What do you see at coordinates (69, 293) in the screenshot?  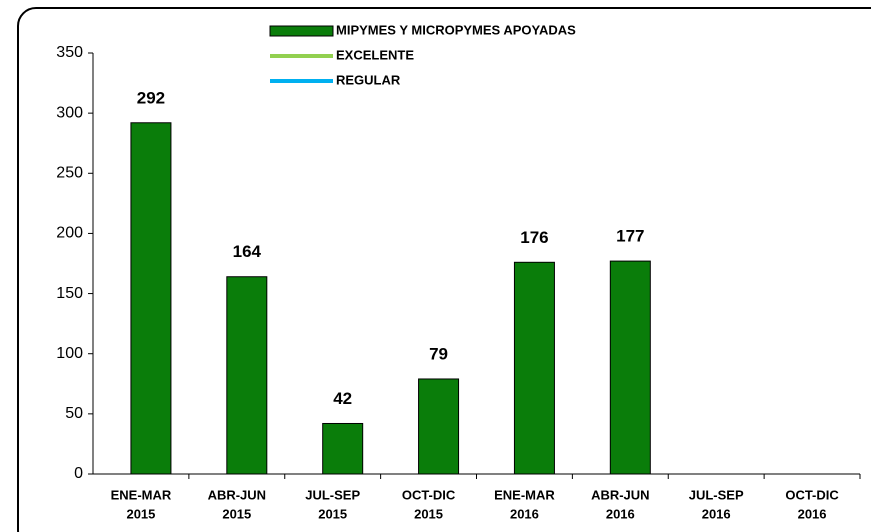 I see `y-tick-label: 150` at bounding box center [69, 293].